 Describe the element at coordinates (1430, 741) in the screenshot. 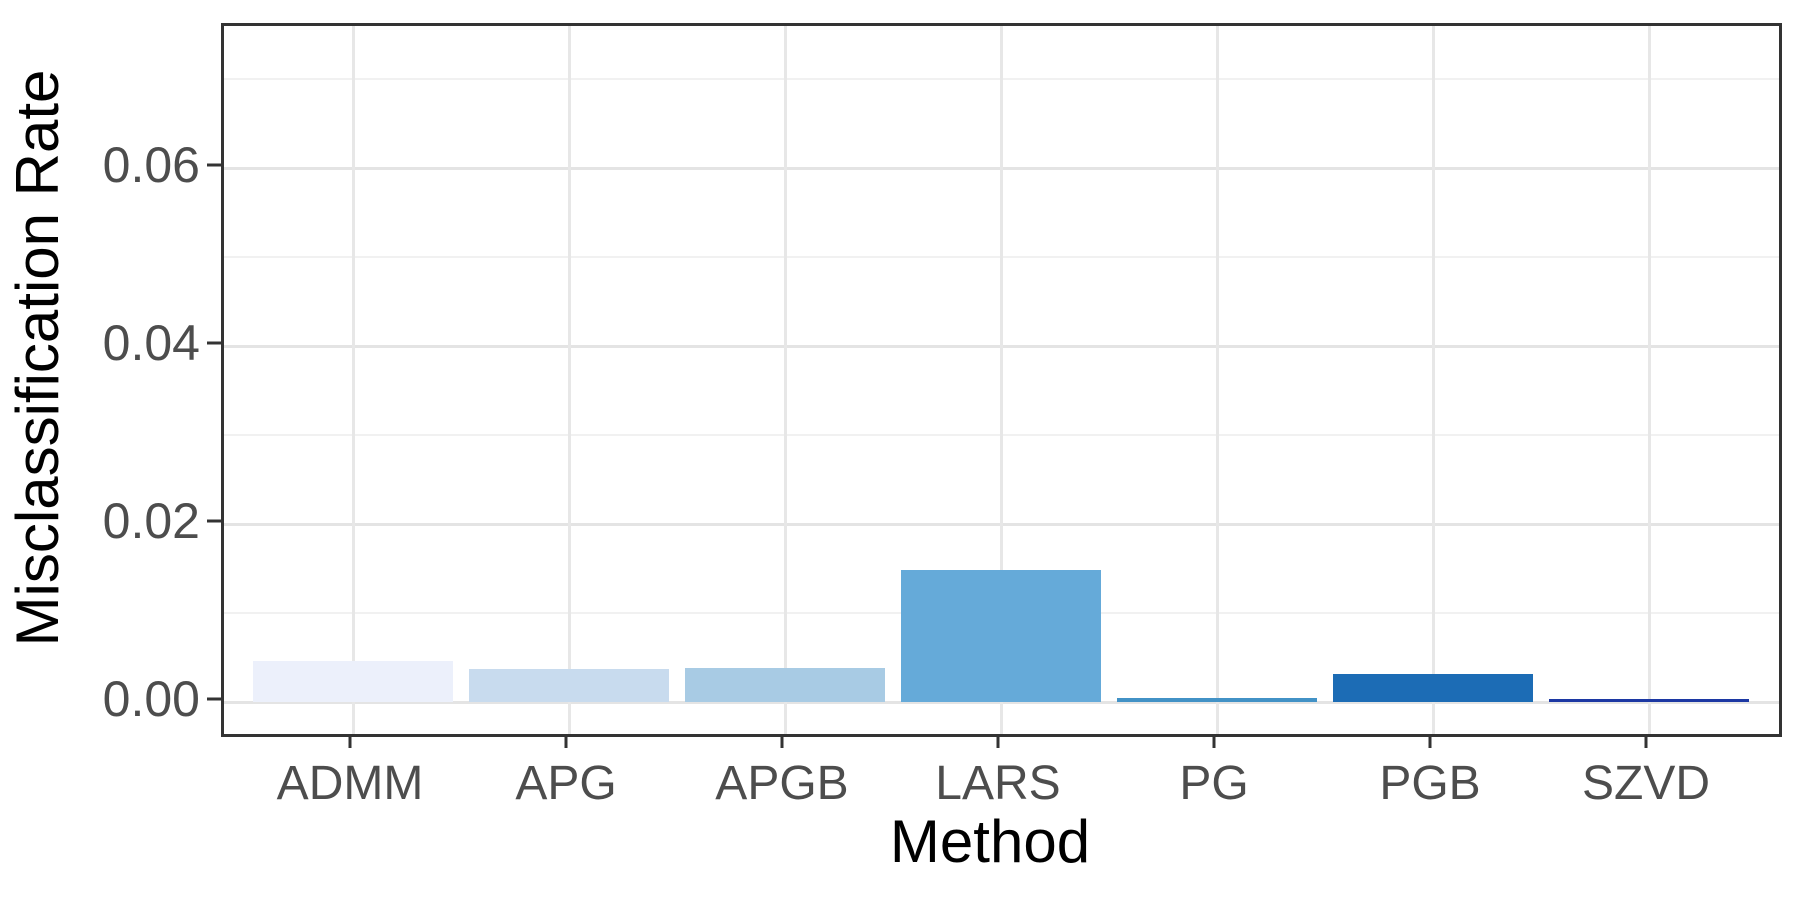

I see `x-tick-mark-pgb` at that location.